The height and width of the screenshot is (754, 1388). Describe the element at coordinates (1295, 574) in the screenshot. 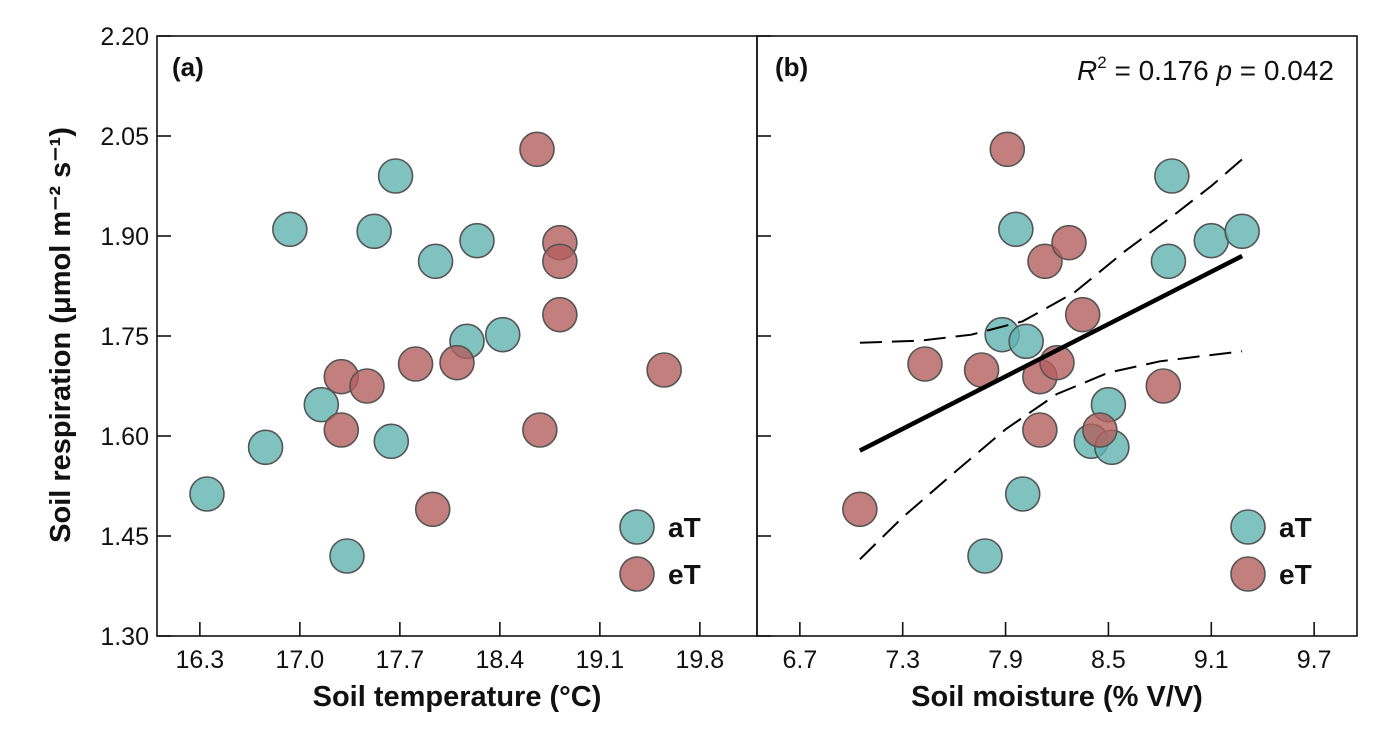

I see `panel-b-legend-label-eT: eT` at that location.